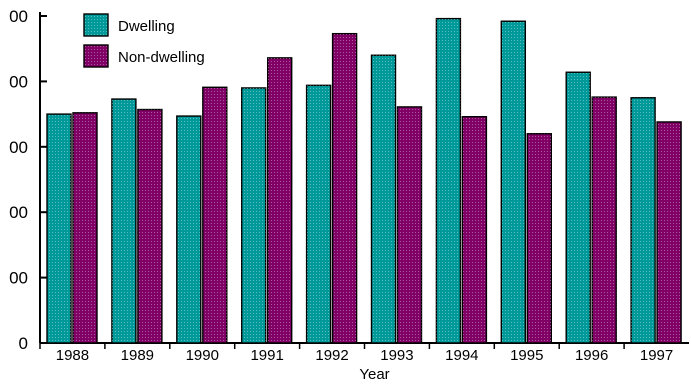 The image size is (691, 390). I want to click on x-tick-label: 1989, so click(137, 355).